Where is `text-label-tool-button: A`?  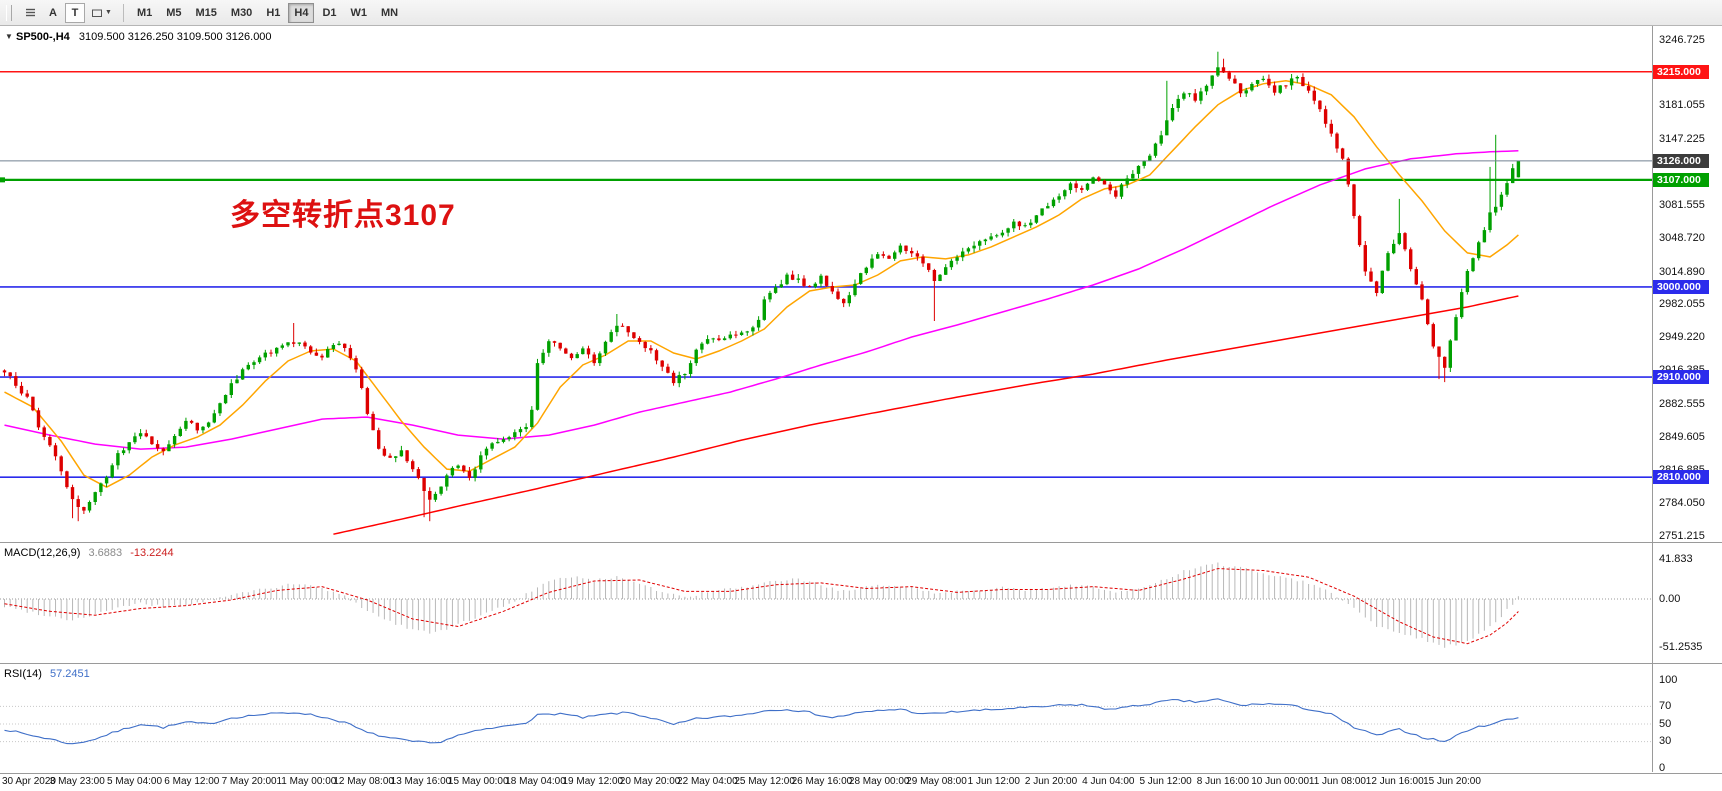 text-label-tool-button: A is located at coordinates (53, 13).